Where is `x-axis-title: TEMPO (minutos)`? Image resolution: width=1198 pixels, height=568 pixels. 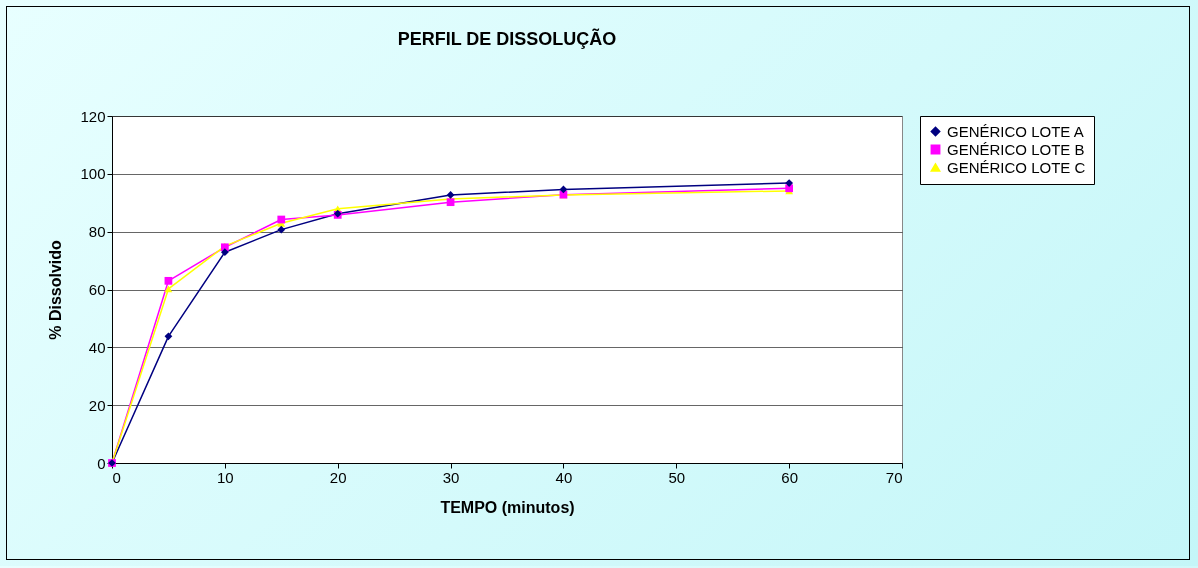
x-axis-title: TEMPO (minutos) is located at coordinates (507, 507).